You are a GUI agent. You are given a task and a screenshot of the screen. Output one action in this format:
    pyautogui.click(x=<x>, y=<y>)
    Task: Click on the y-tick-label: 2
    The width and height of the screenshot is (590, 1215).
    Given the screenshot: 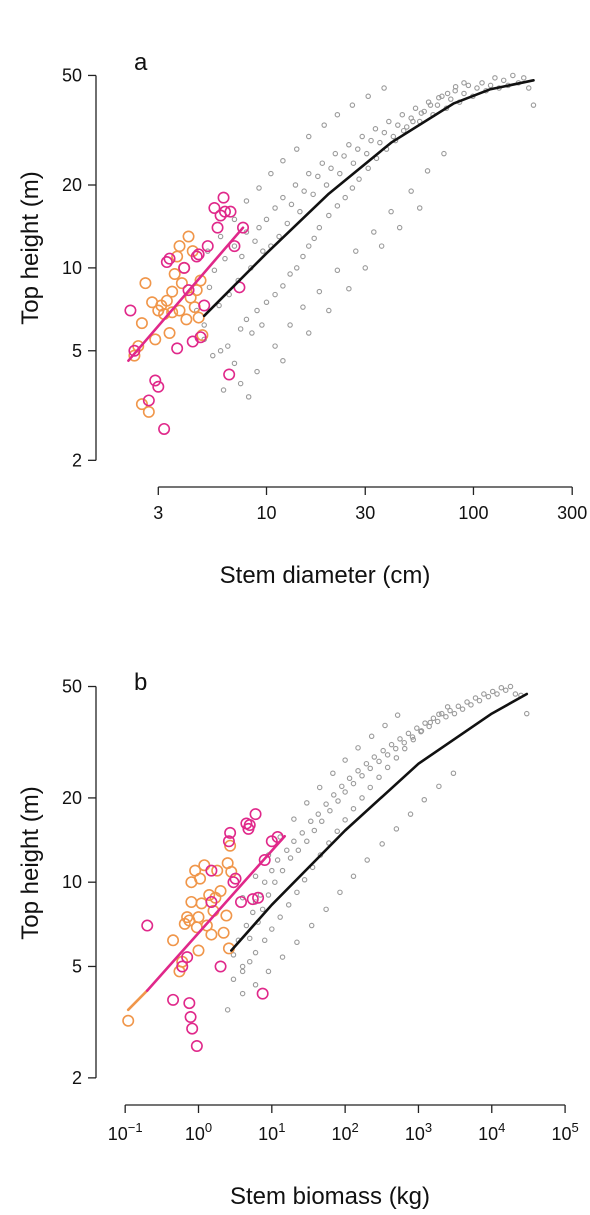 What is the action you would take?
    pyautogui.click(x=77, y=460)
    